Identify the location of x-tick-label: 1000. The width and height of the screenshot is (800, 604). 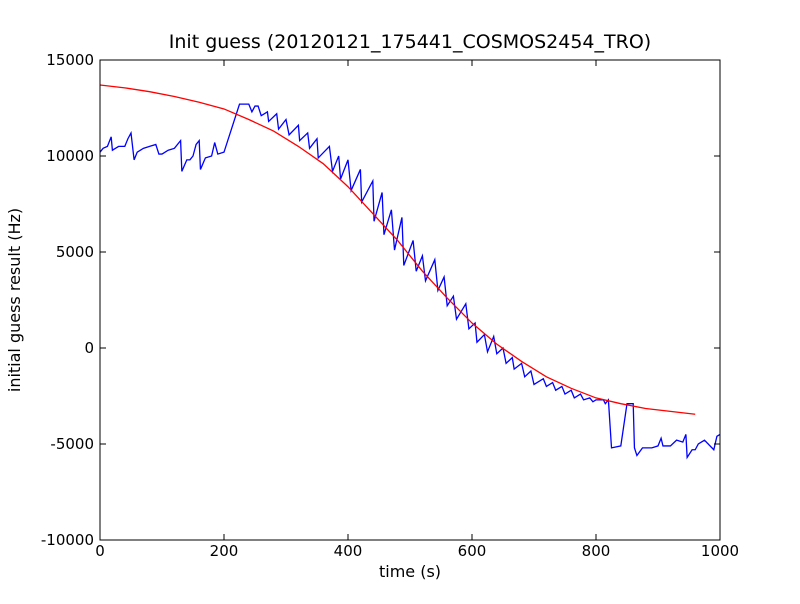
(720, 551).